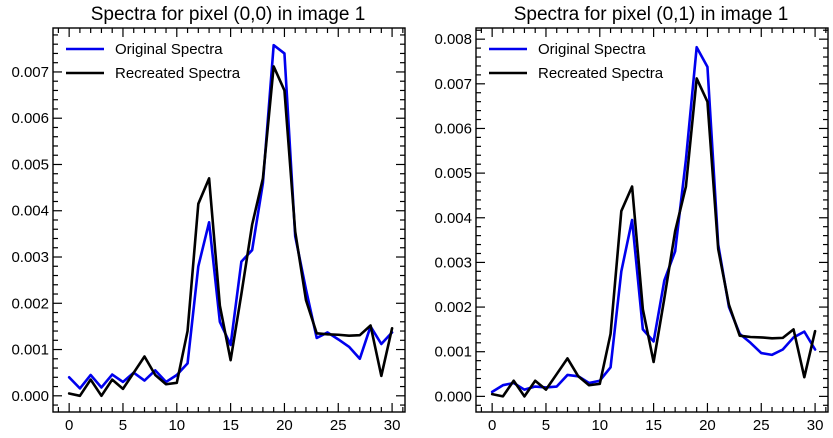  Describe the element at coordinates (651, 14) in the screenshot. I see `chart-title: Spectra for pixel (0,1) in image 1` at that location.